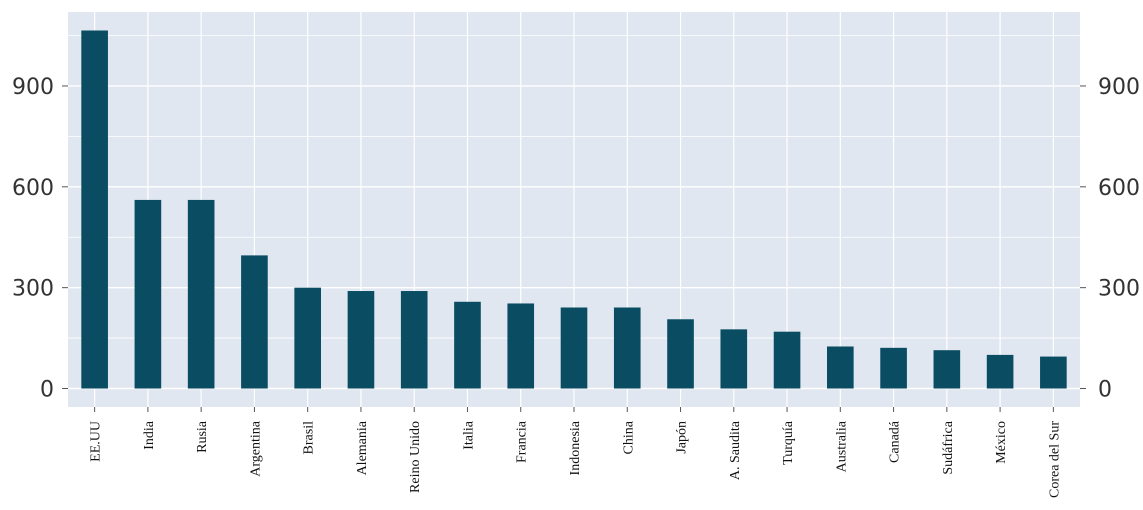  What do you see at coordinates (575, 447) in the screenshot?
I see `x-tick-label: Indonesia` at bounding box center [575, 447].